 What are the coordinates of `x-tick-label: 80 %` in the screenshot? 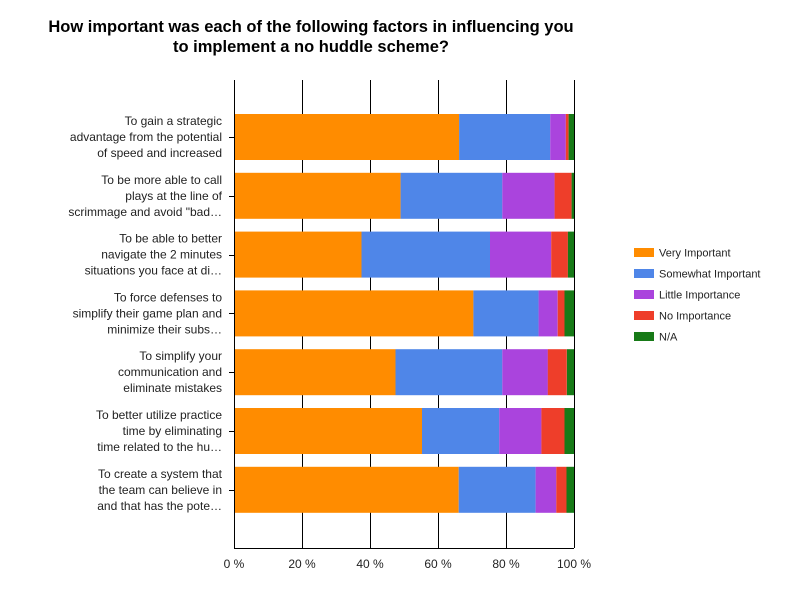 It's located at (506, 564).